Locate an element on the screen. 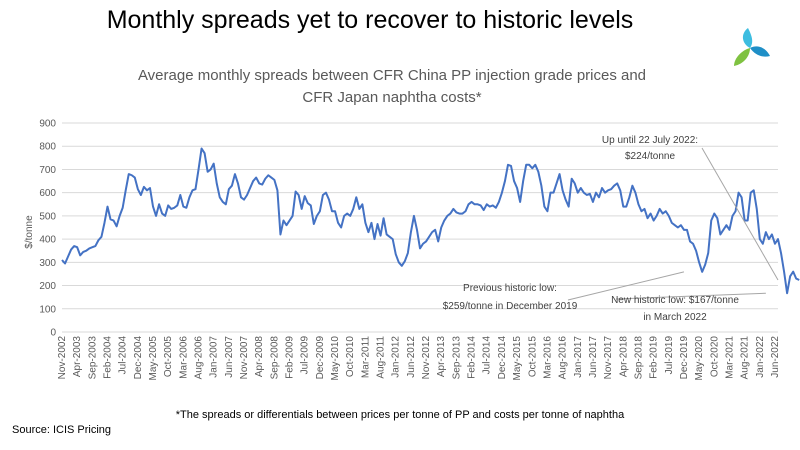 This screenshot has height=450, width=800. annotation-text: Up until 22 July 2022: is located at coordinates (650, 140).